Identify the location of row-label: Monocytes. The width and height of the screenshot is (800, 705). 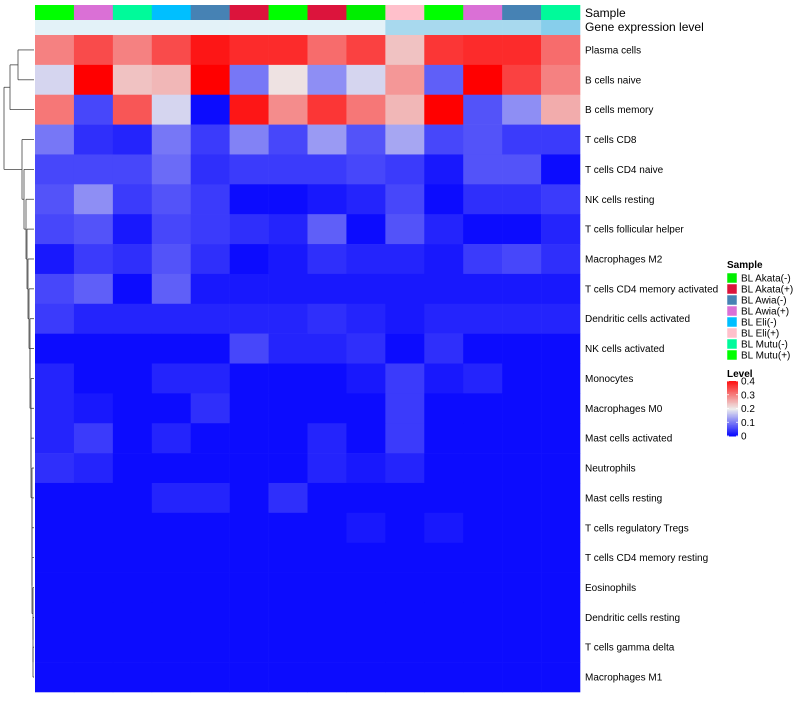
(609, 379).